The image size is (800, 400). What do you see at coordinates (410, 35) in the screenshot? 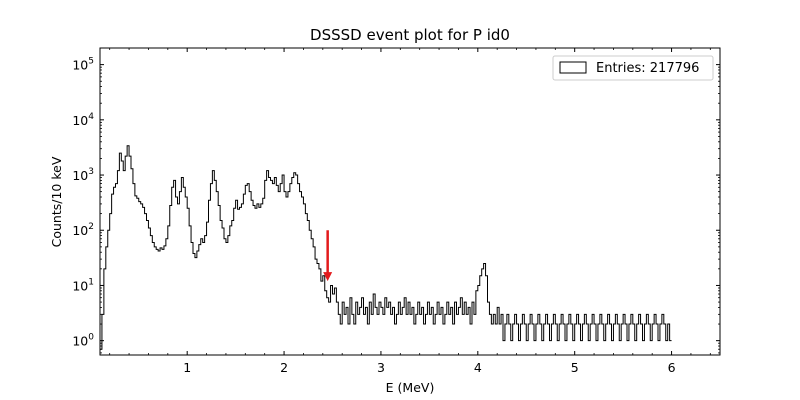
I see `chart-title: DSSSD event plot for P id0` at bounding box center [410, 35].